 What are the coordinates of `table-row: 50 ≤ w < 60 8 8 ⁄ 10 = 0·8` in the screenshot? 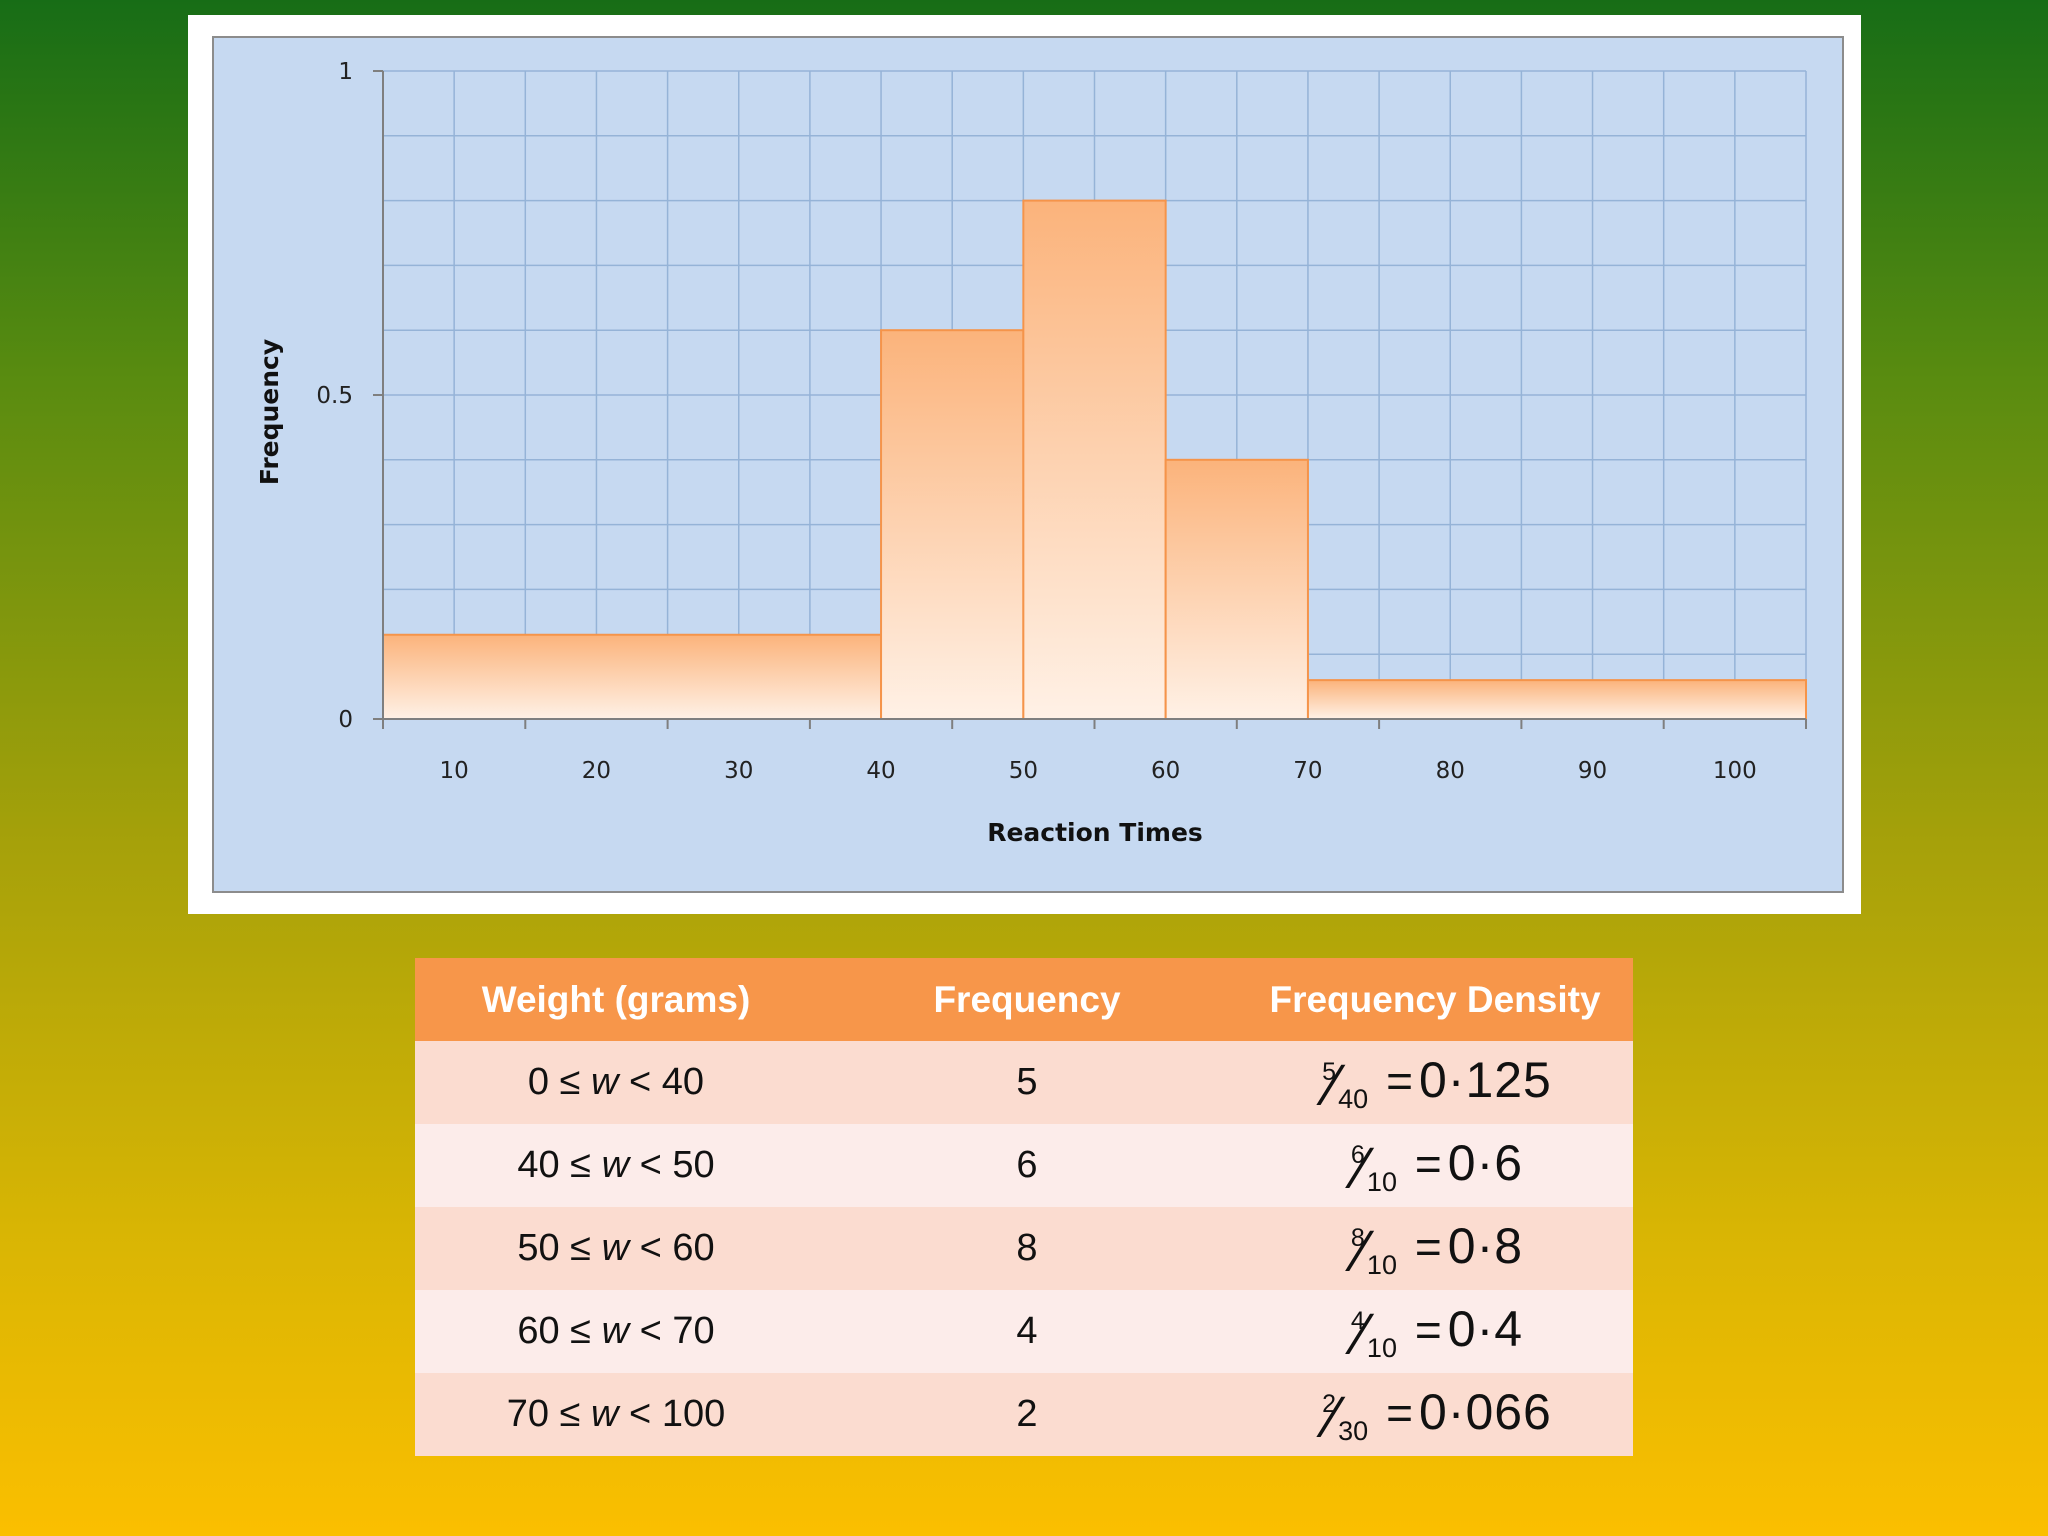 It's located at (1024, 1248).